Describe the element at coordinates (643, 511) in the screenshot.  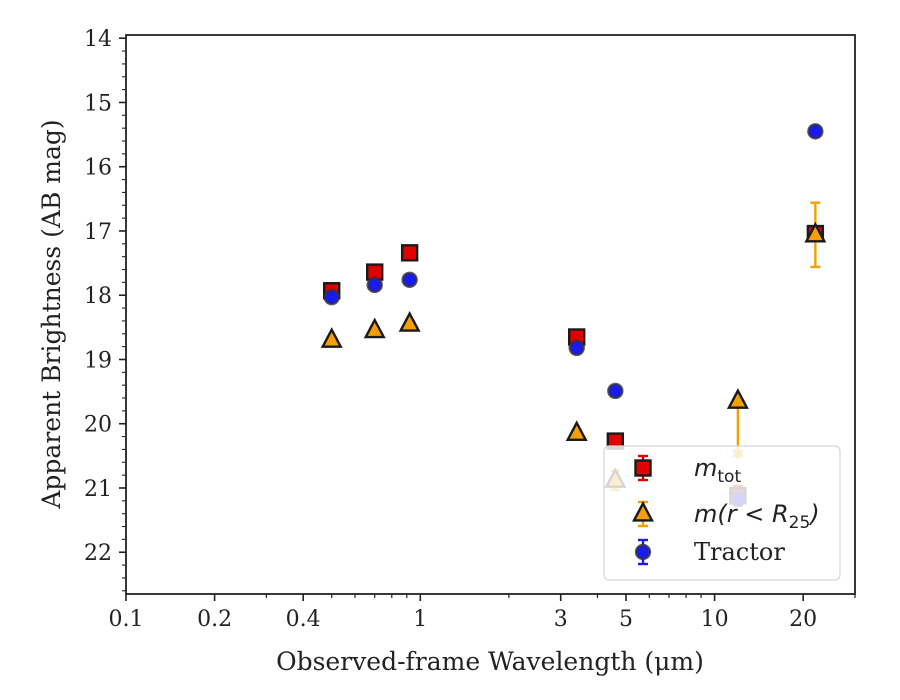
I see `legend-triangle-marker` at that location.